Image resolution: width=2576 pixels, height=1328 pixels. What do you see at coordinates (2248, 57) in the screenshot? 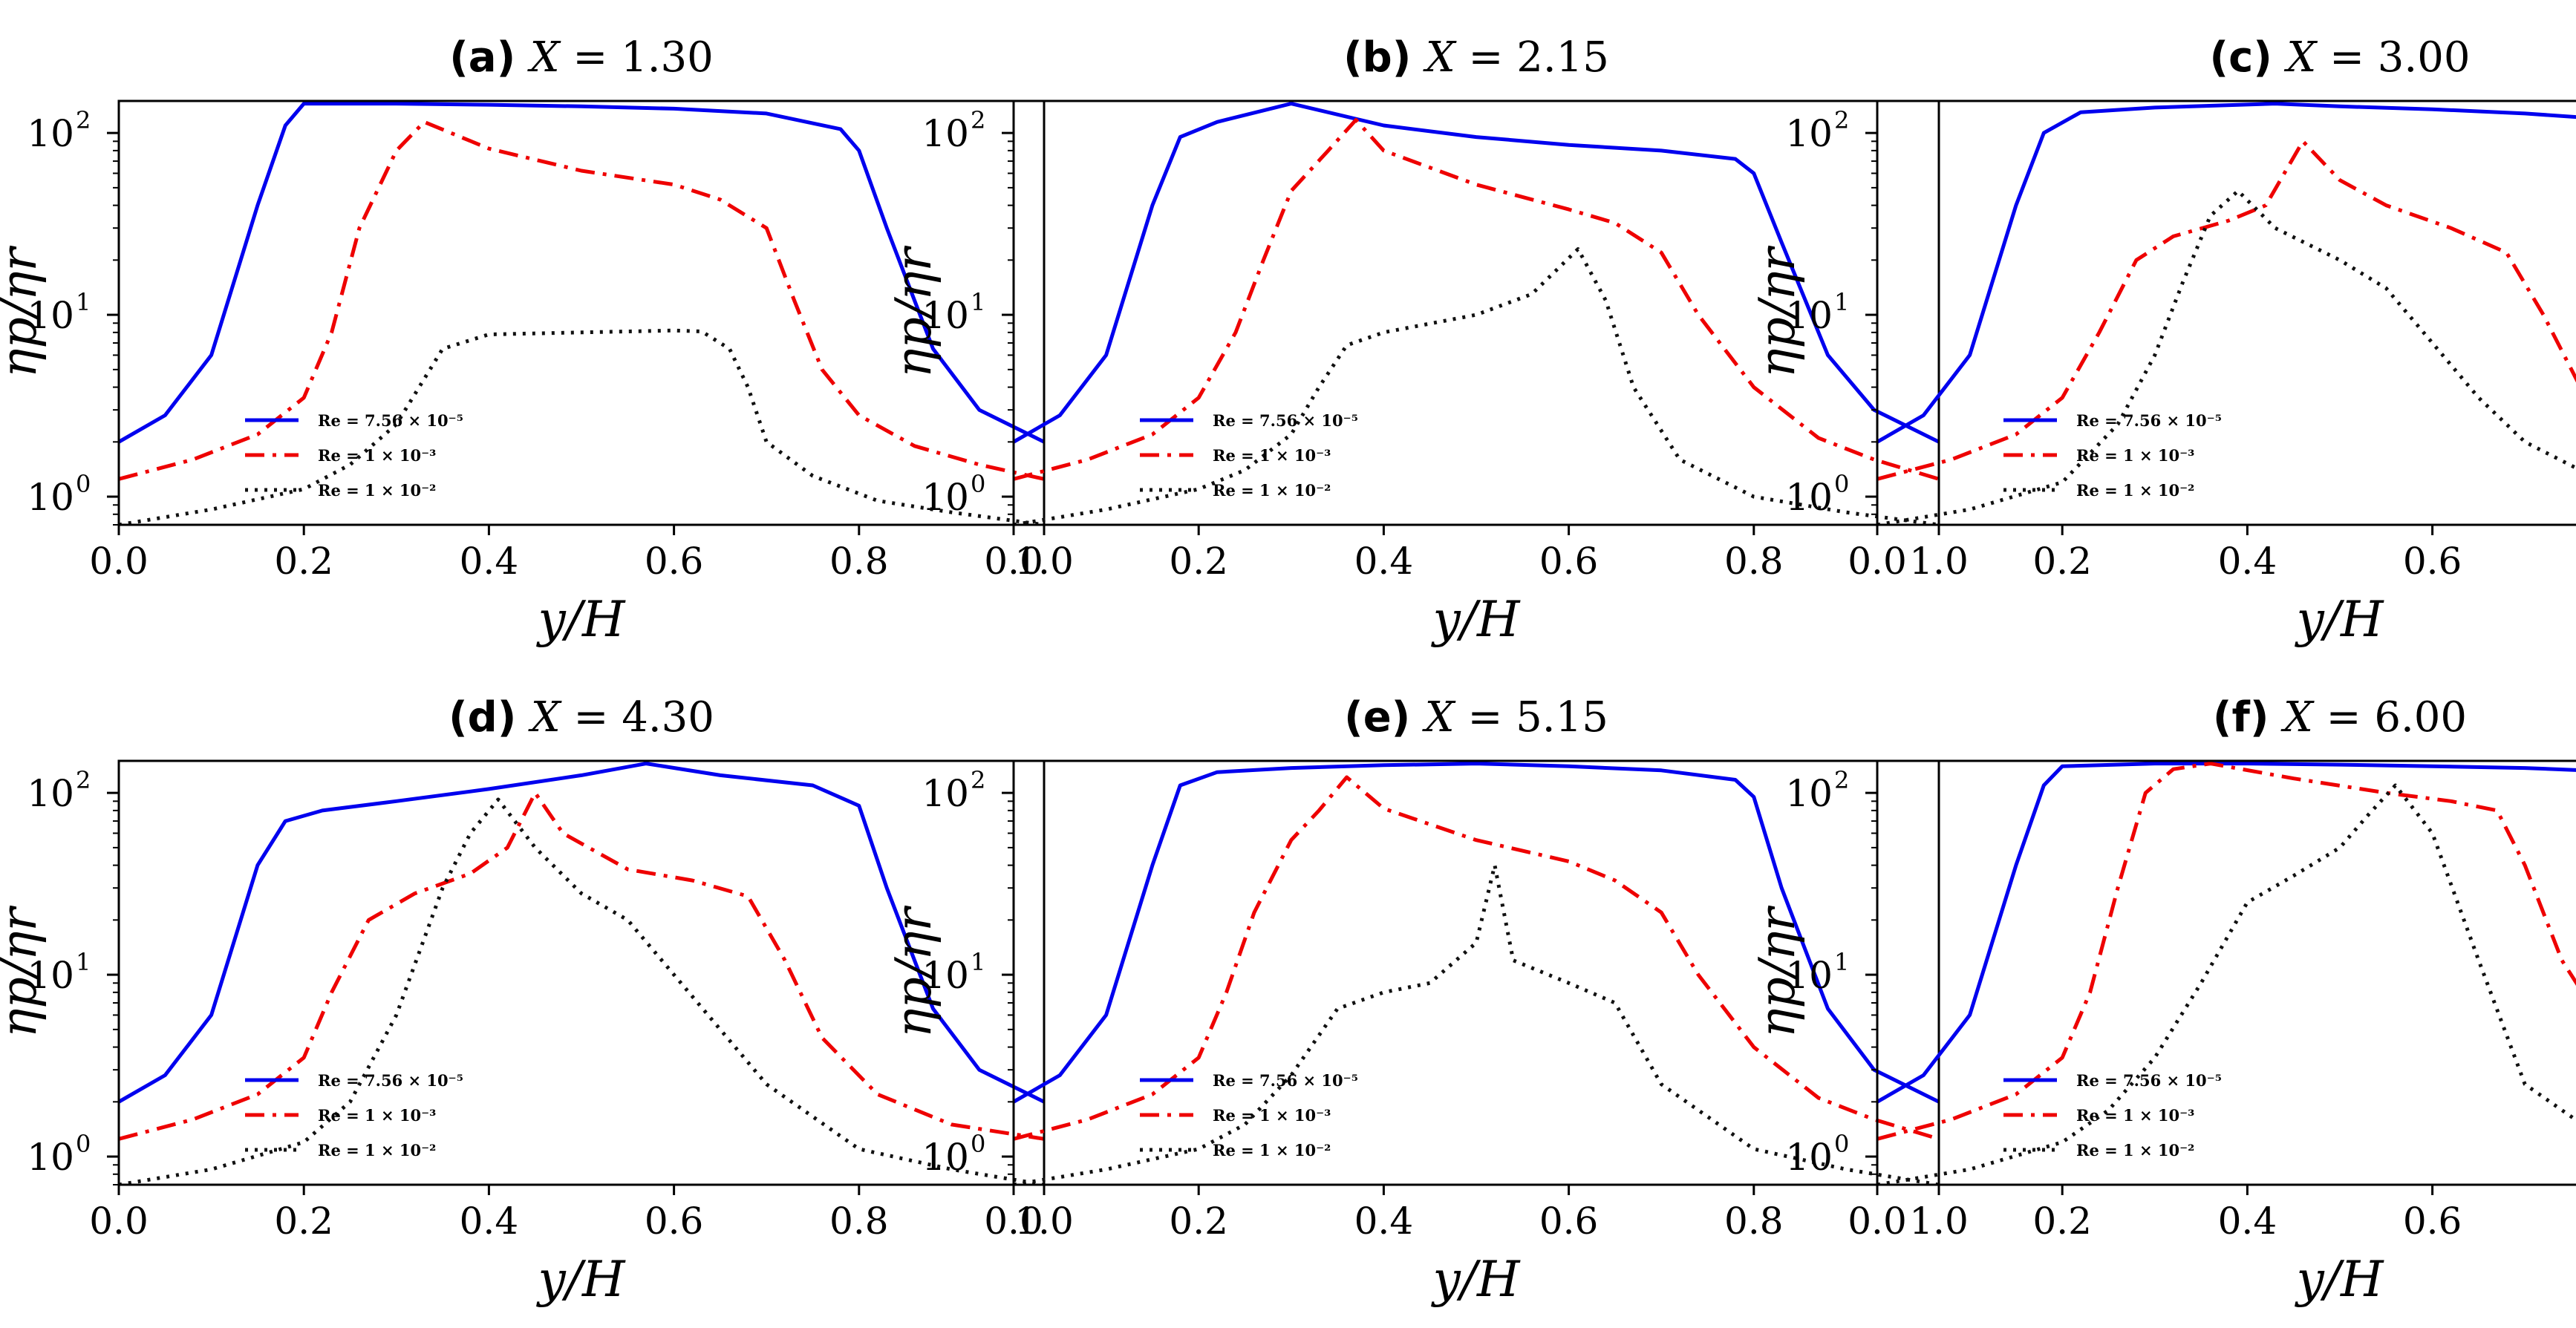
I see `panel-label: (c)` at bounding box center [2248, 57].